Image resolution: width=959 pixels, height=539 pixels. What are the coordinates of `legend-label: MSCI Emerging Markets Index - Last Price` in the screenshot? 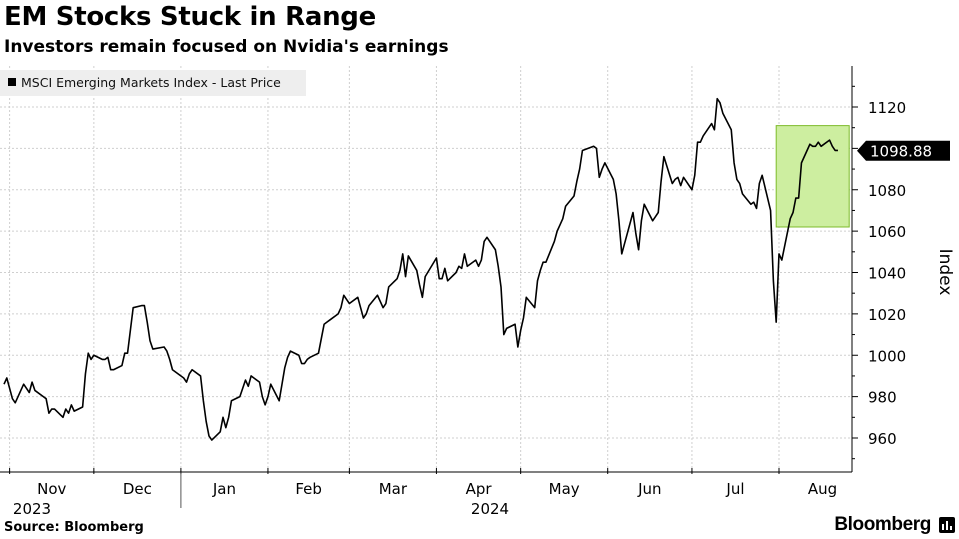 It's located at (151, 82).